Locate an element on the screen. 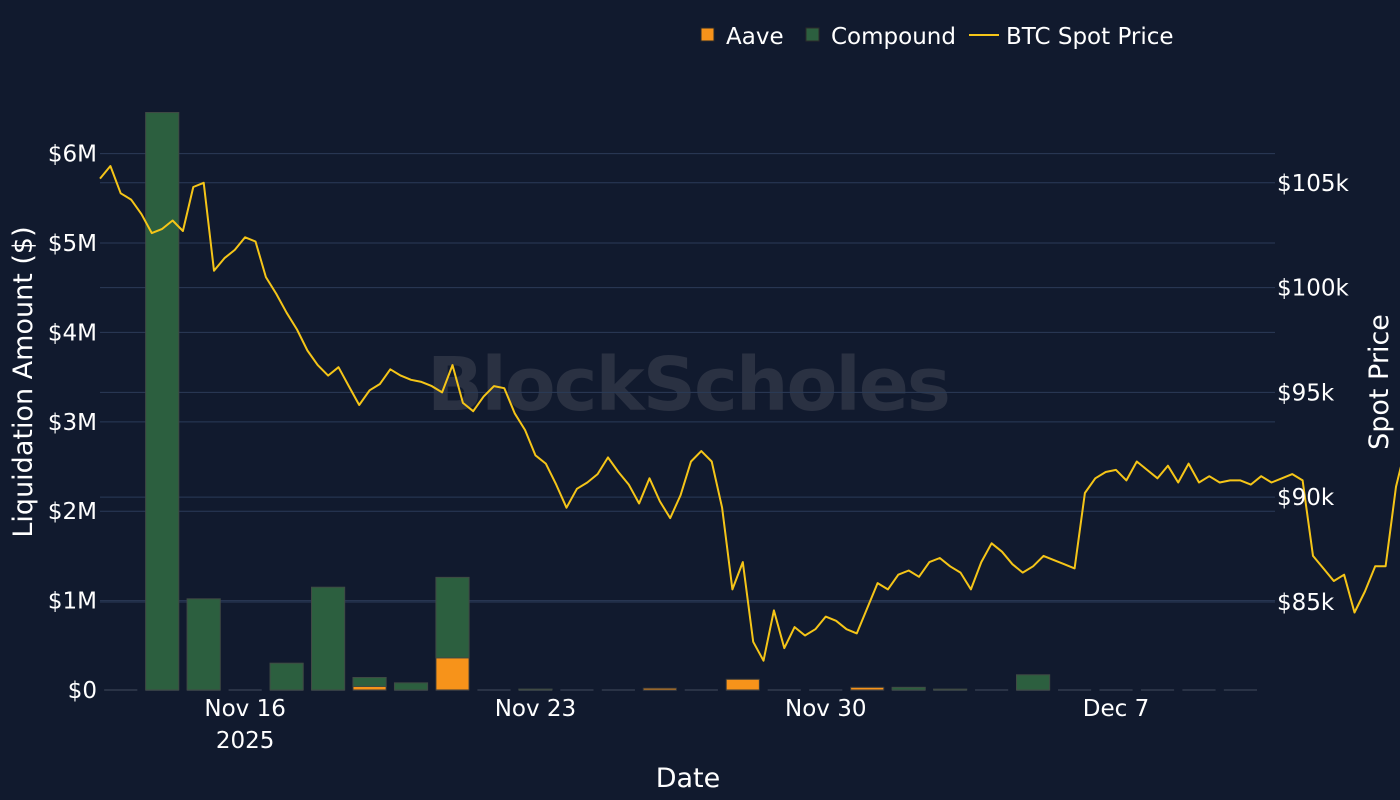 The width and height of the screenshot is (1400, 800). legend-item-compound: Compound is located at coordinates (880, 37).